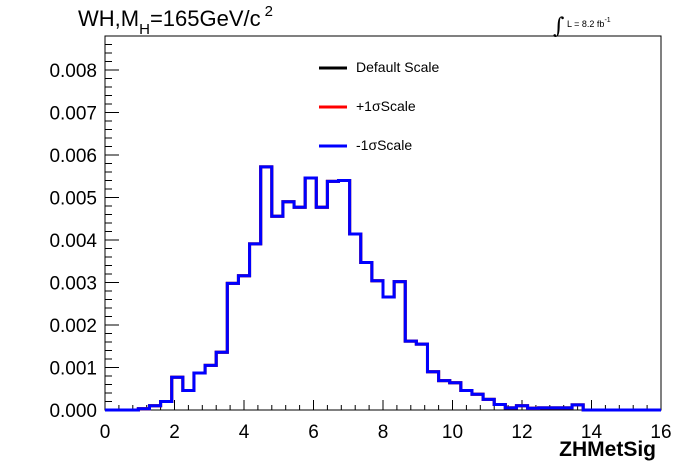 The width and height of the screenshot is (696, 472). Describe the element at coordinates (398, 67) in the screenshot. I see `legend-label-default: Default Scale` at that location.